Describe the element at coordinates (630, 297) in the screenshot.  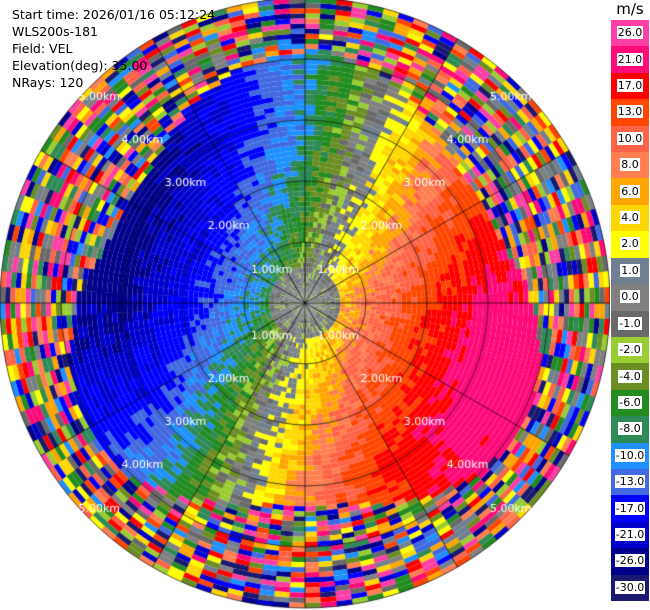
I see `colorbar-tick-label: 0.0` at that location.